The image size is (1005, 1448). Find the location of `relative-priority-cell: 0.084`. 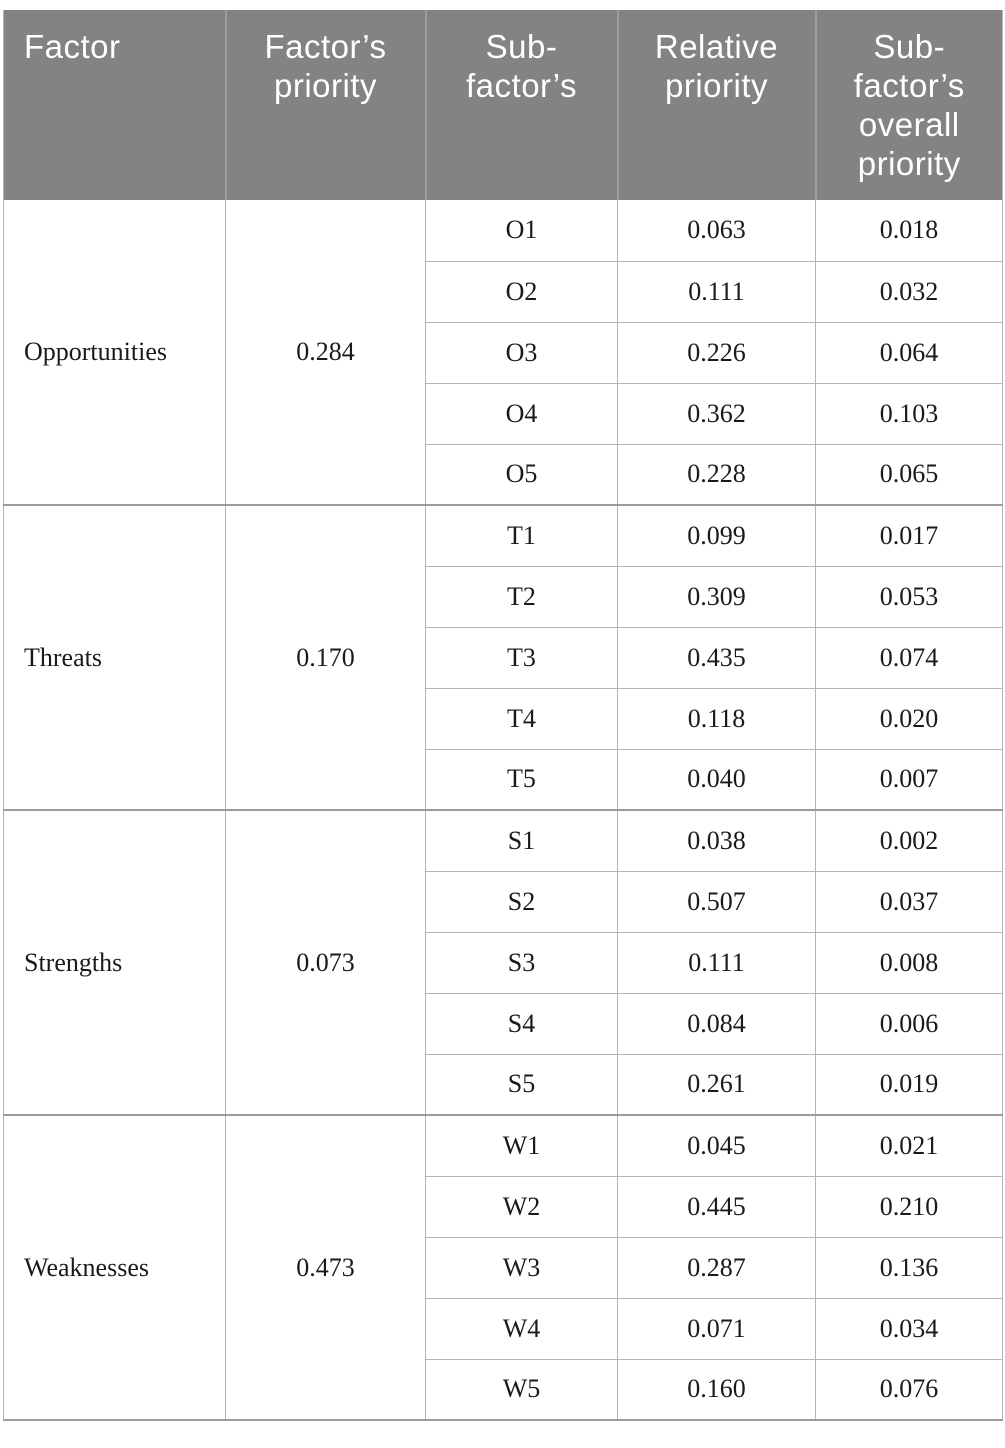

relative-priority-cell: 0.084 is located at coordinates (716, 1023).